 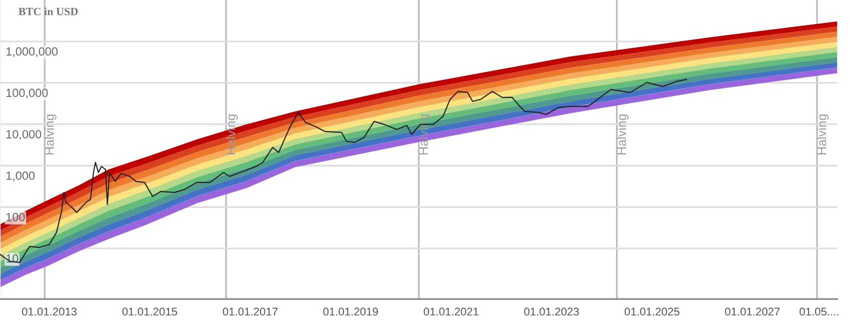 I want to click on x-tick-label: 01.01.2015, so click(x=150, y=312).